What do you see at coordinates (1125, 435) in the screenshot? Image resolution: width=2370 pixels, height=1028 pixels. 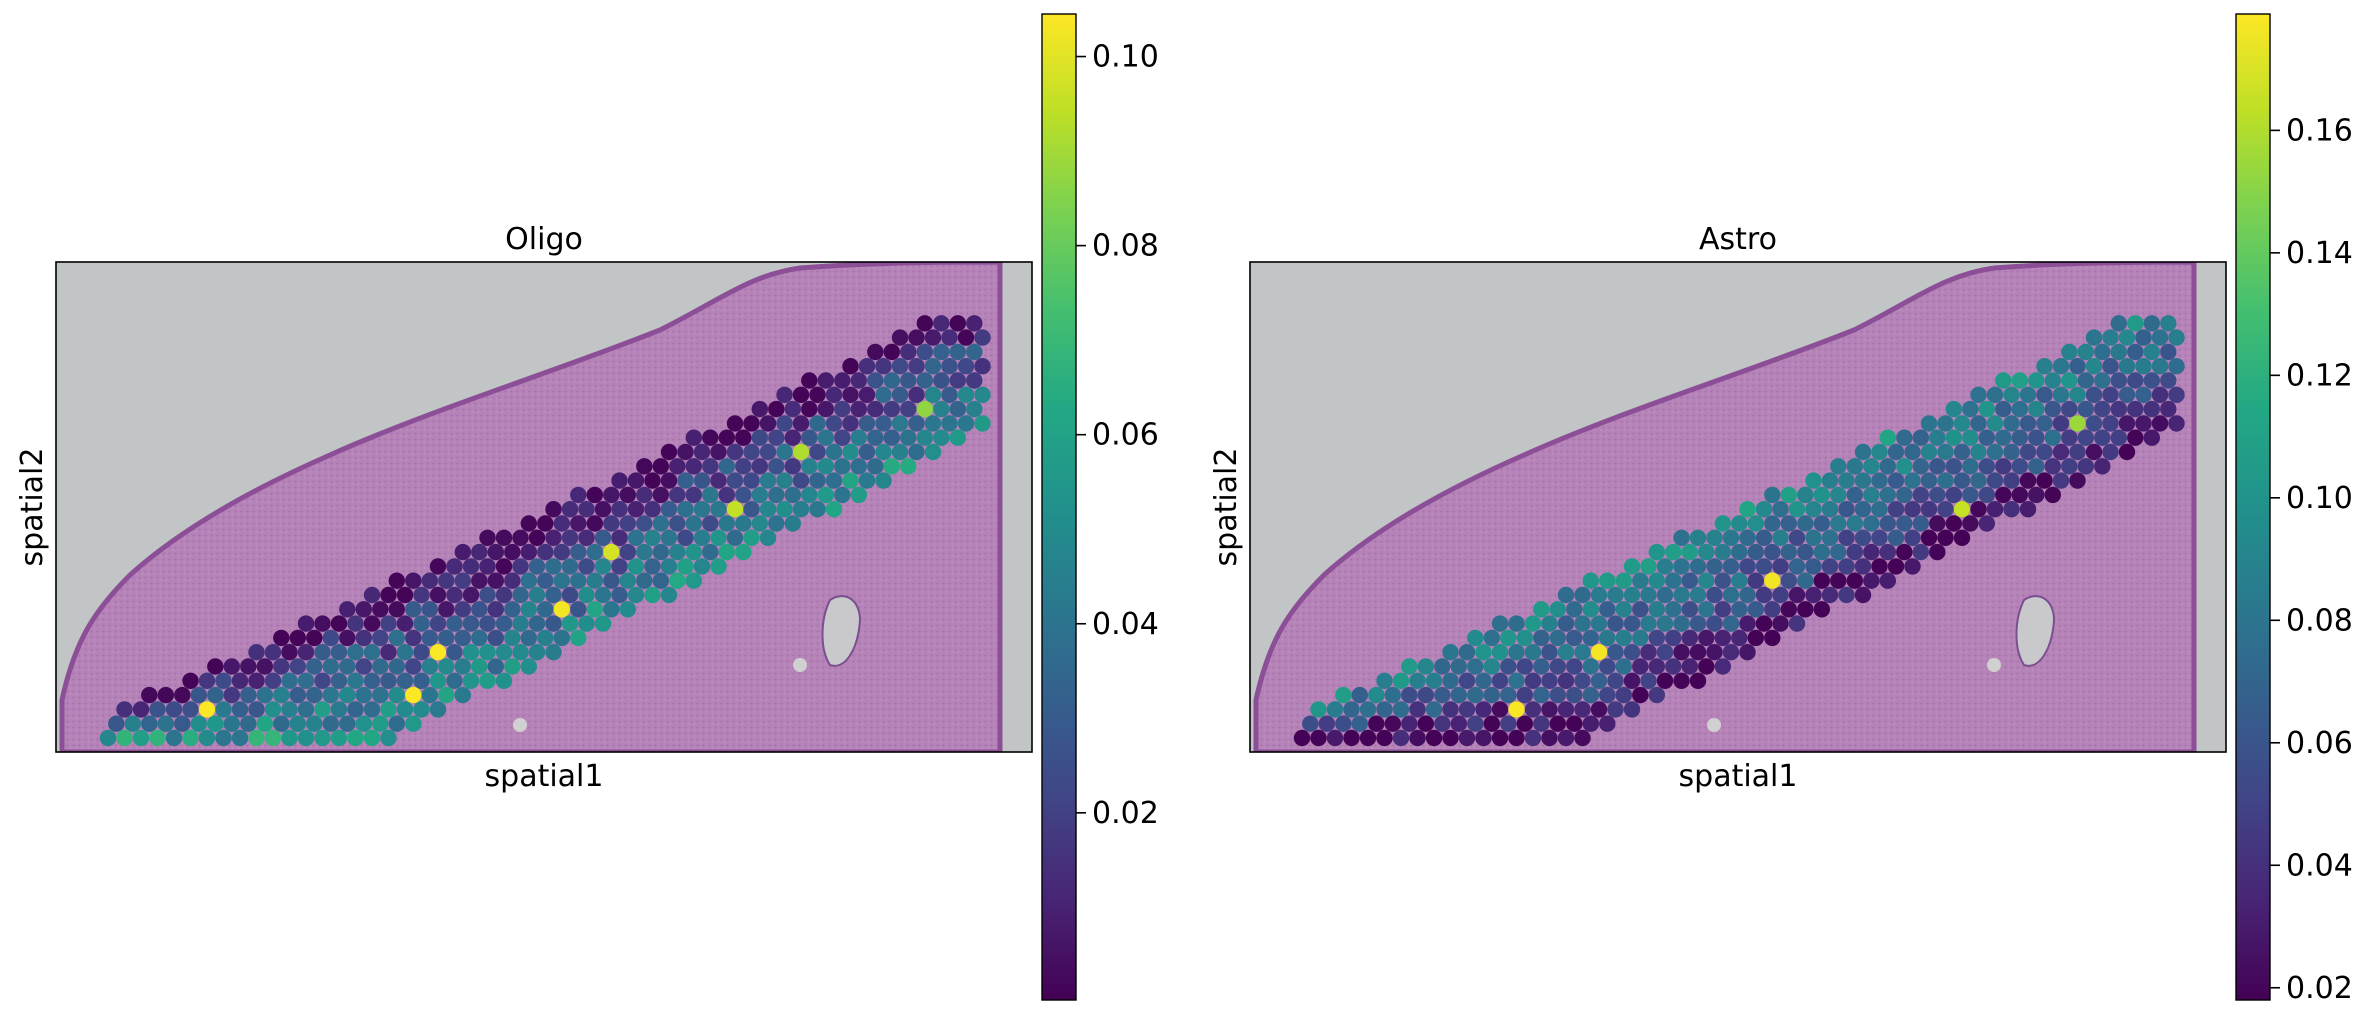 I see `colorbar-tick-label: 0.06` at bounding box center [1125, 435].